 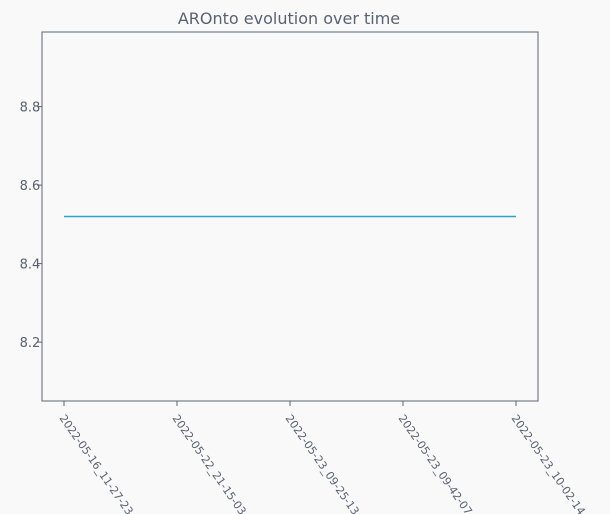 I want to click on x-tick-label: 2022-05-16_11-27-23, so click(x=96, y=463).